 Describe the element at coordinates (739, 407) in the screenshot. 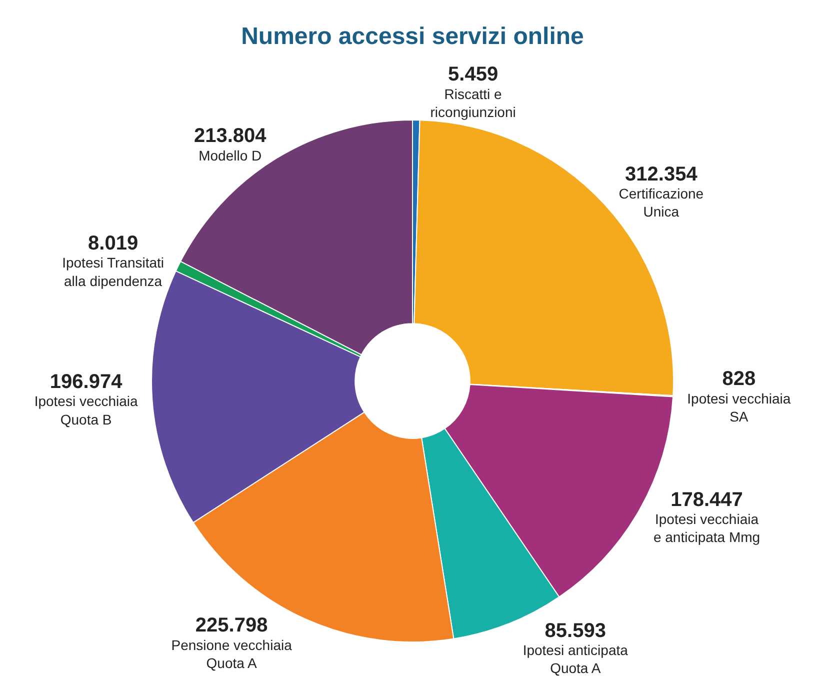

I see `slice-label: Ipotesi vecchiaia SA` at that location.